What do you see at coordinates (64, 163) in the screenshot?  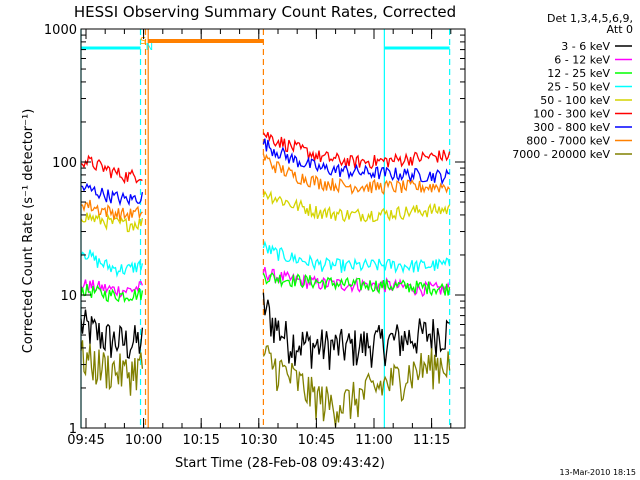 I see `y-tick-label-2: 100` at bounding box center [64, 163].